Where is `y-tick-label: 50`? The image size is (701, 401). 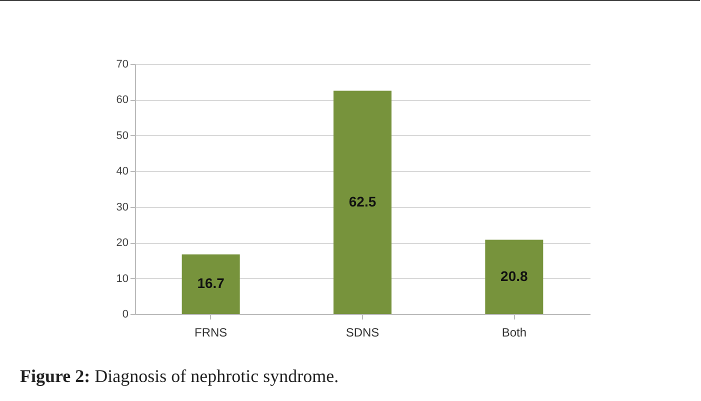
y-tick-label: 50 is located at coordinates (122, 136).